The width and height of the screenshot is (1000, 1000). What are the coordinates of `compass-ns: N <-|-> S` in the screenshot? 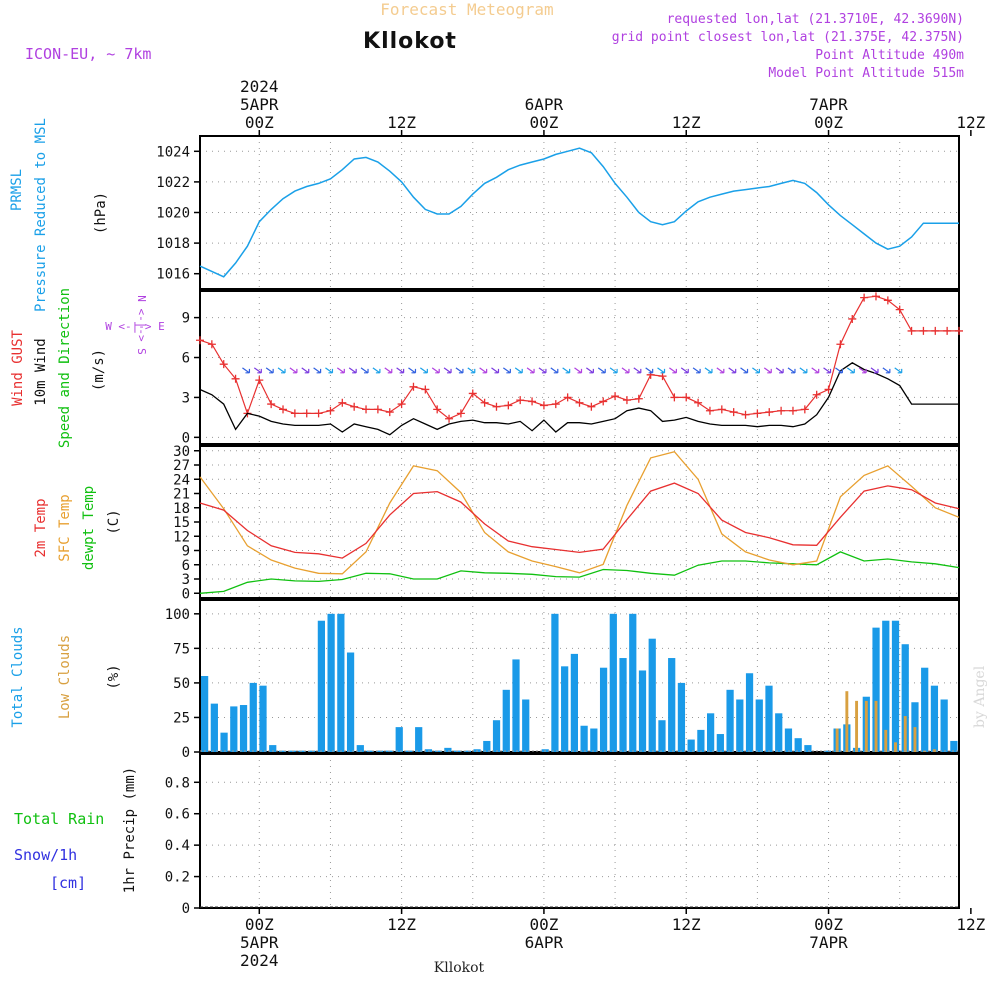 It's located at (141, 325).